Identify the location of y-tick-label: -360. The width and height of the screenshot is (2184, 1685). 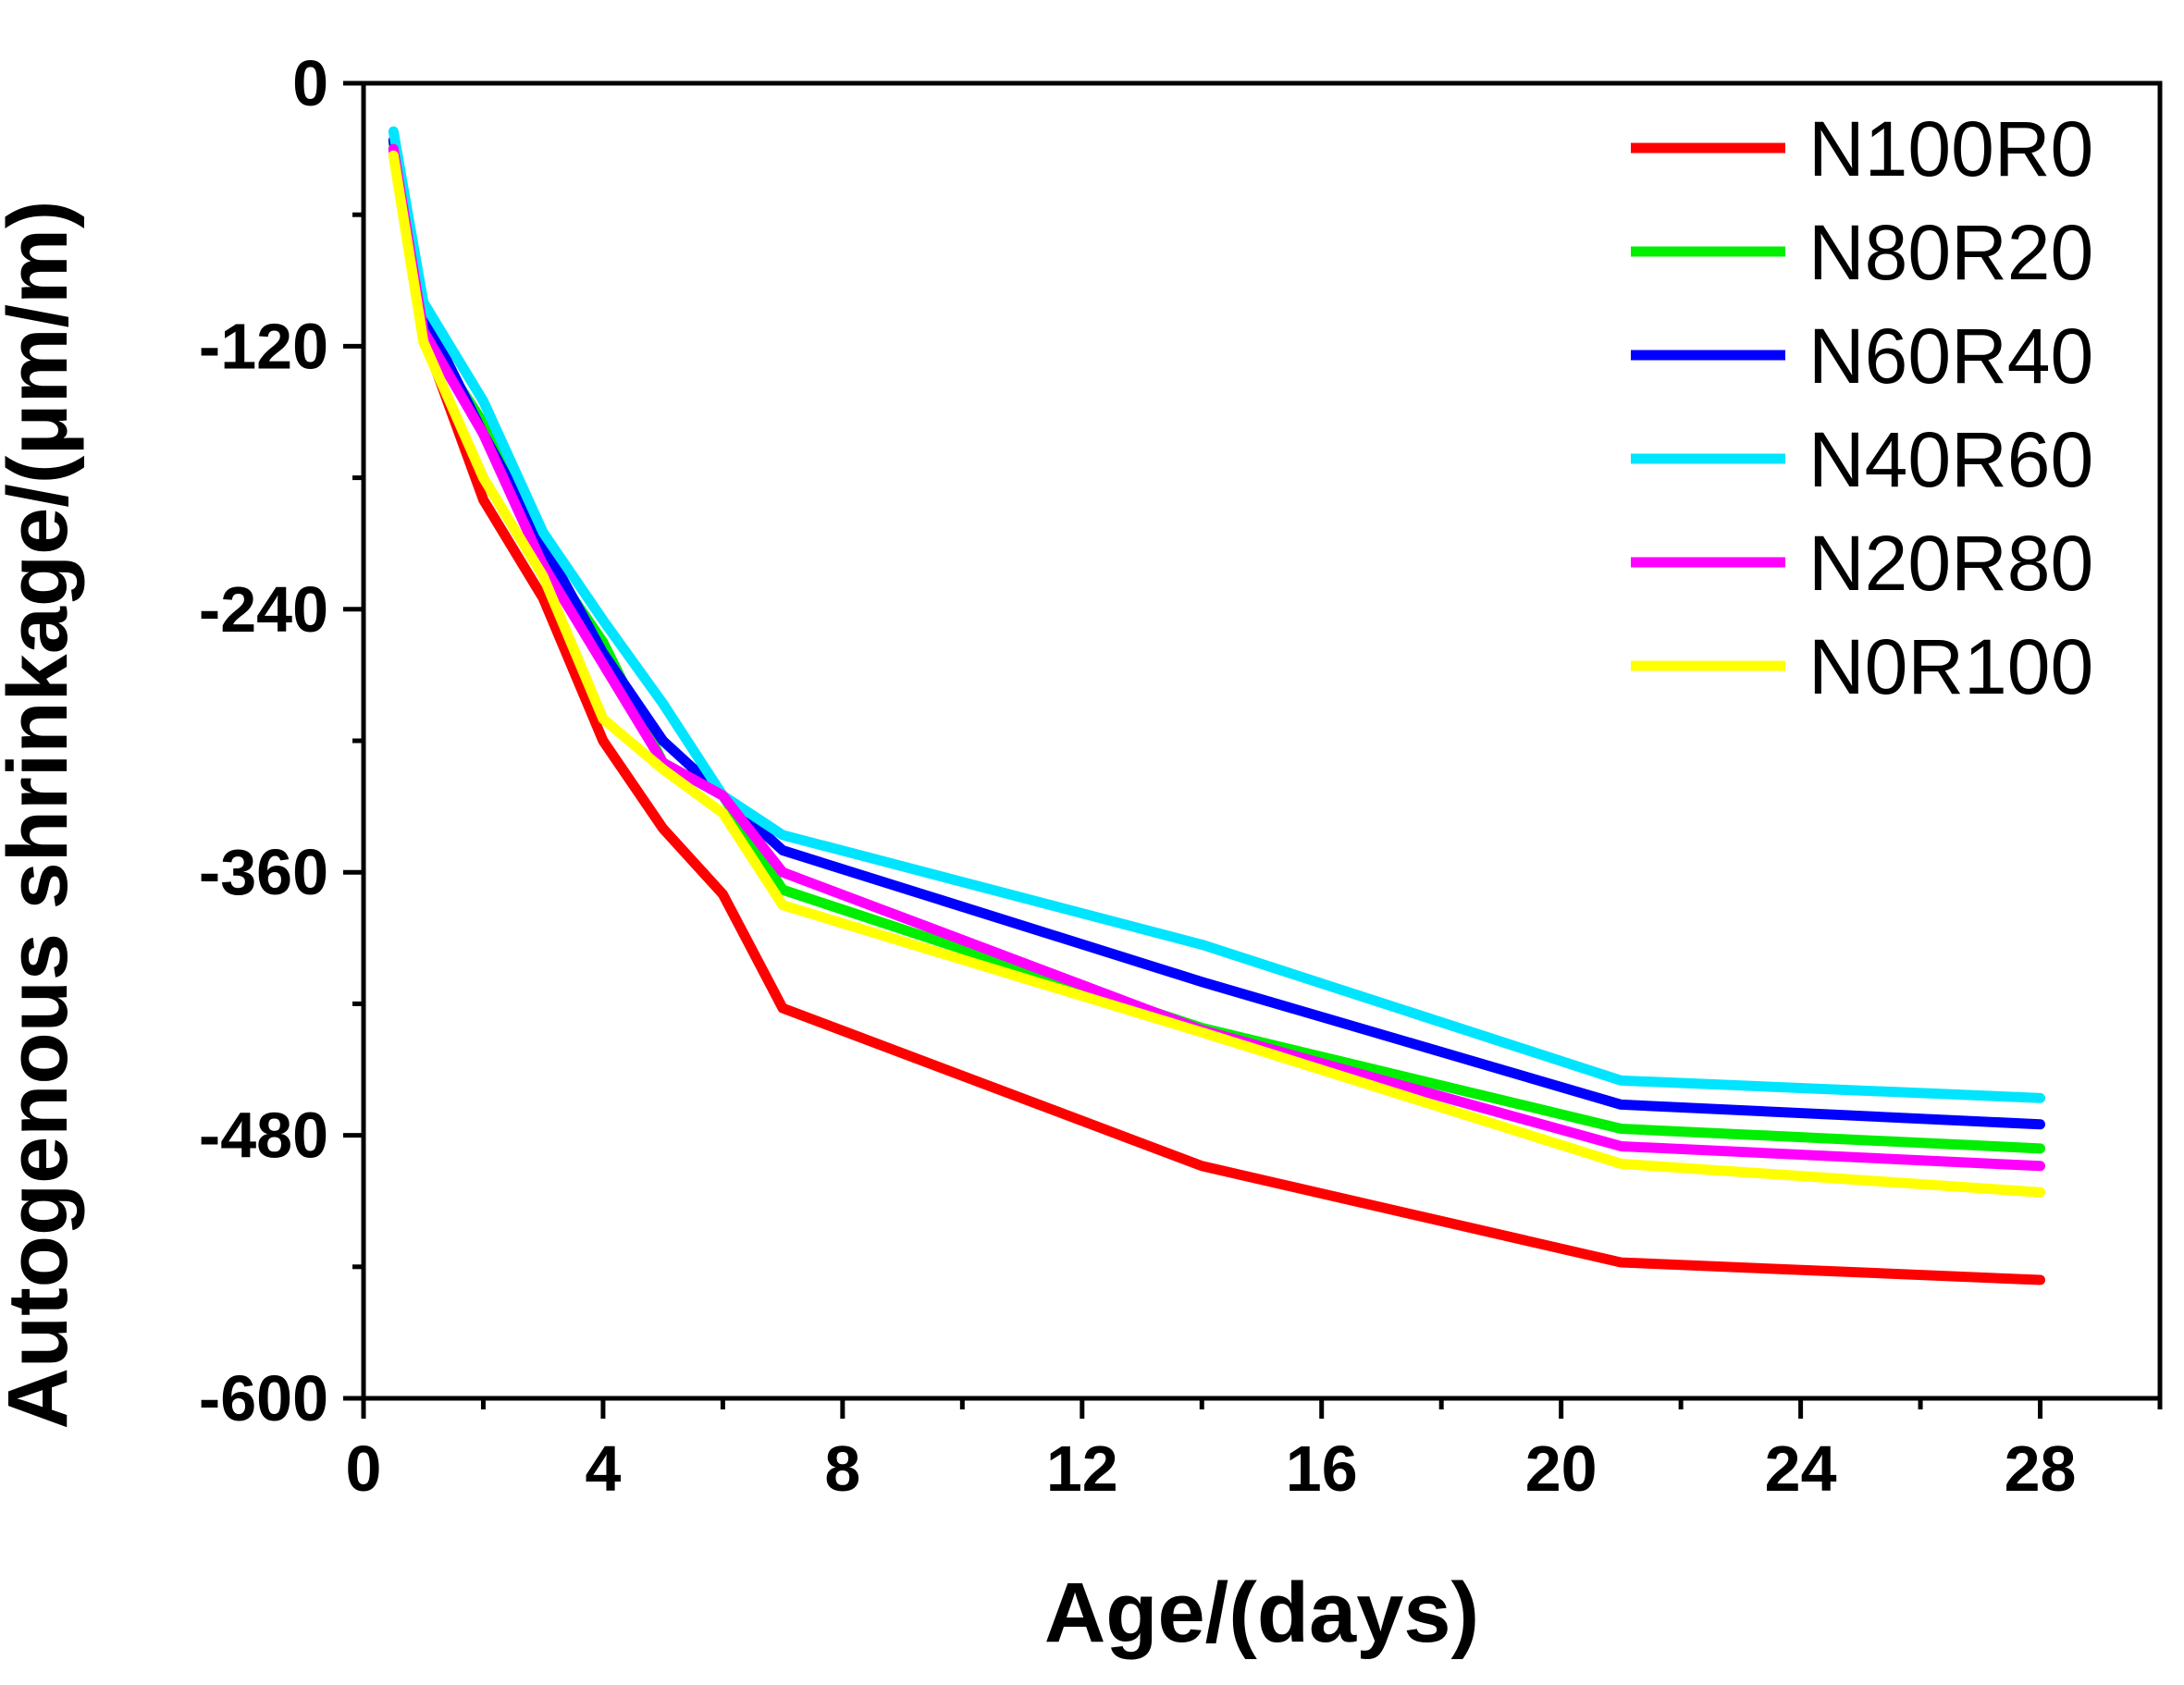
(263, 872).